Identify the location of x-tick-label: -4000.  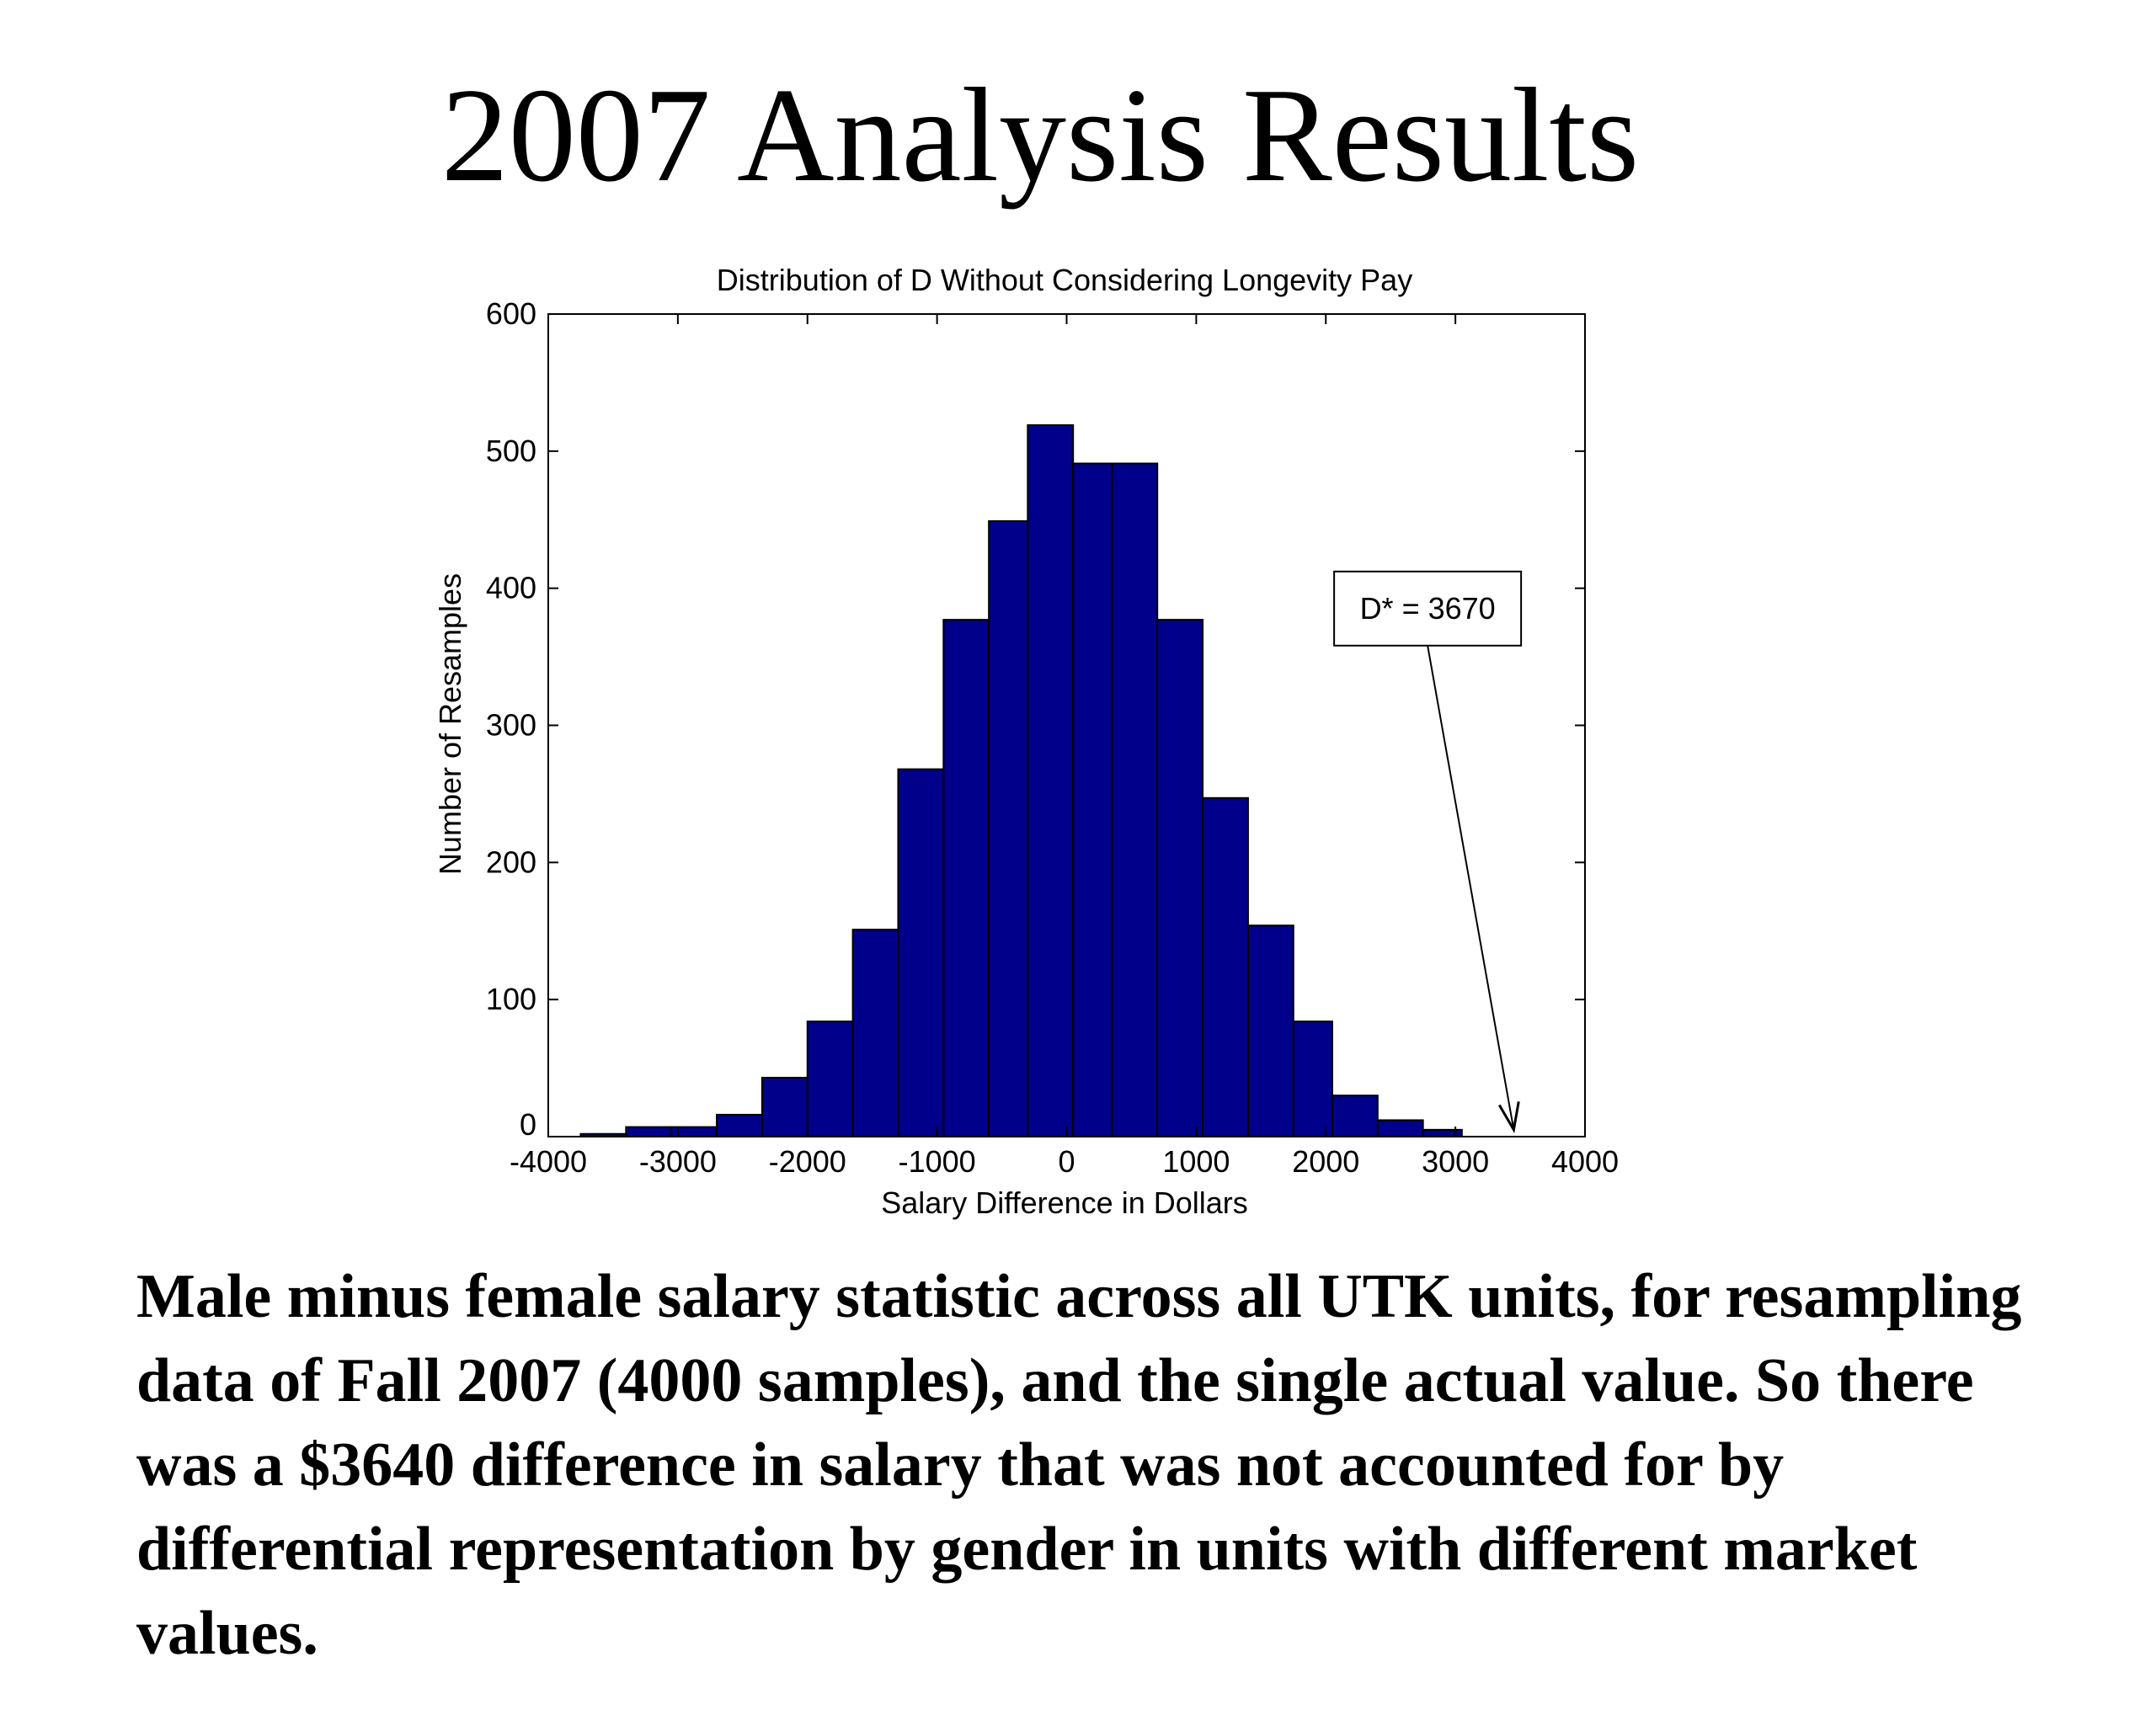
(548, 1161).